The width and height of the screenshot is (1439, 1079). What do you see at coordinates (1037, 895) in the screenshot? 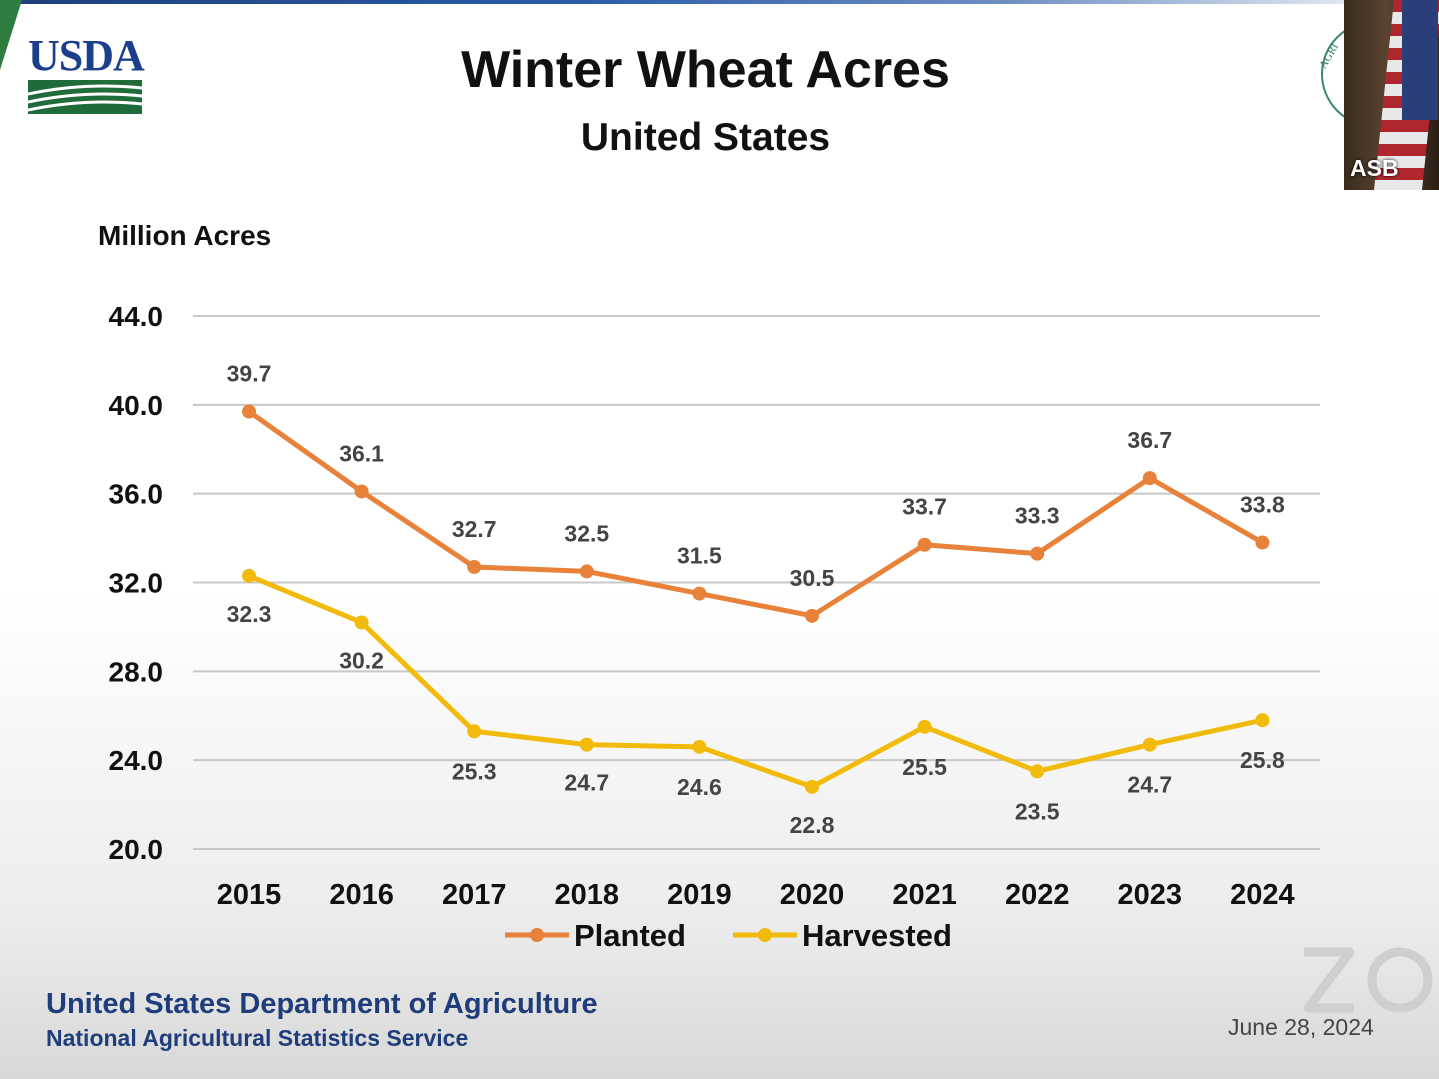
I see `x-tick-label: 2022` at bounding box center [1037, 895].